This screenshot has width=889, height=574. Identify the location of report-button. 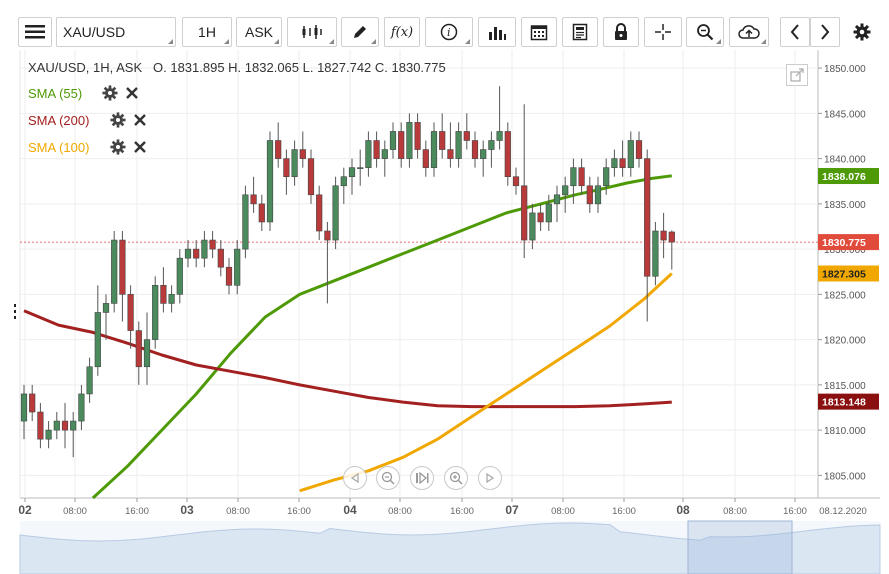
(580, 32).